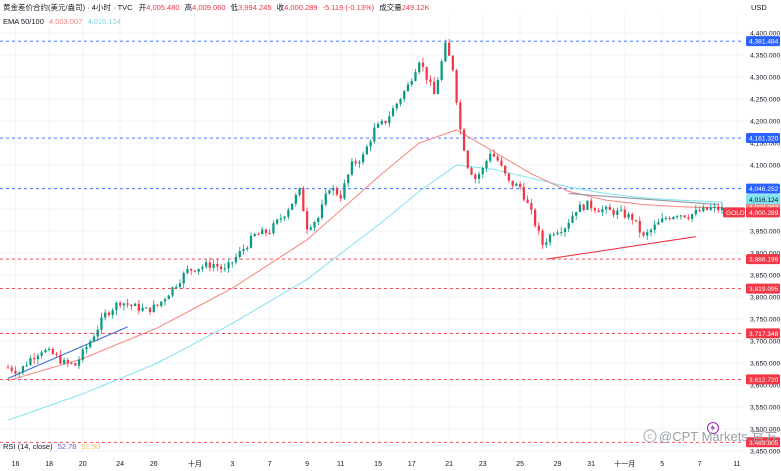  Describe the element at coordinates (412, 464) in the screenshot. I see `time-tick-label: 17` at that location.